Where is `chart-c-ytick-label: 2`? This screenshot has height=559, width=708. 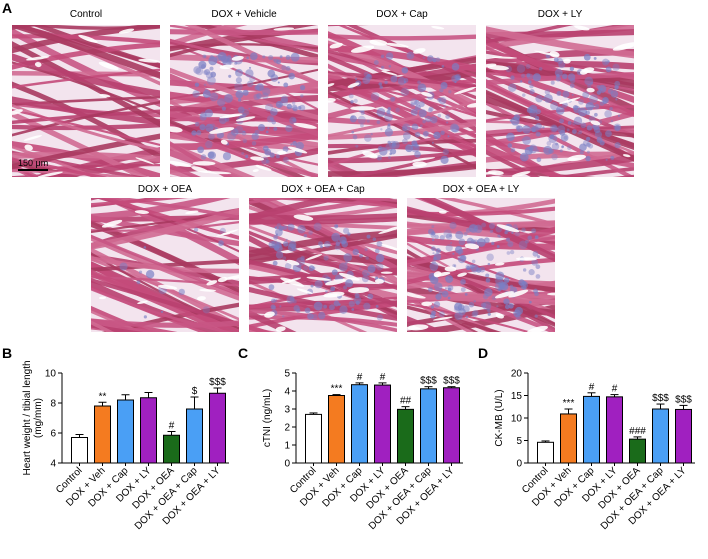
chart-c-ytick-label: 2 is located at coordinates (287, 428).